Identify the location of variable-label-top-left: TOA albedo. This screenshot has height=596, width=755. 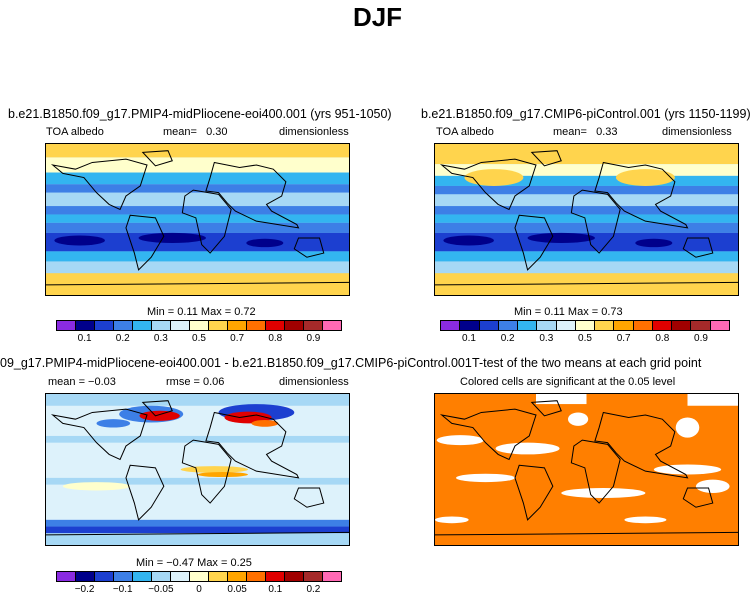
(75, 132).